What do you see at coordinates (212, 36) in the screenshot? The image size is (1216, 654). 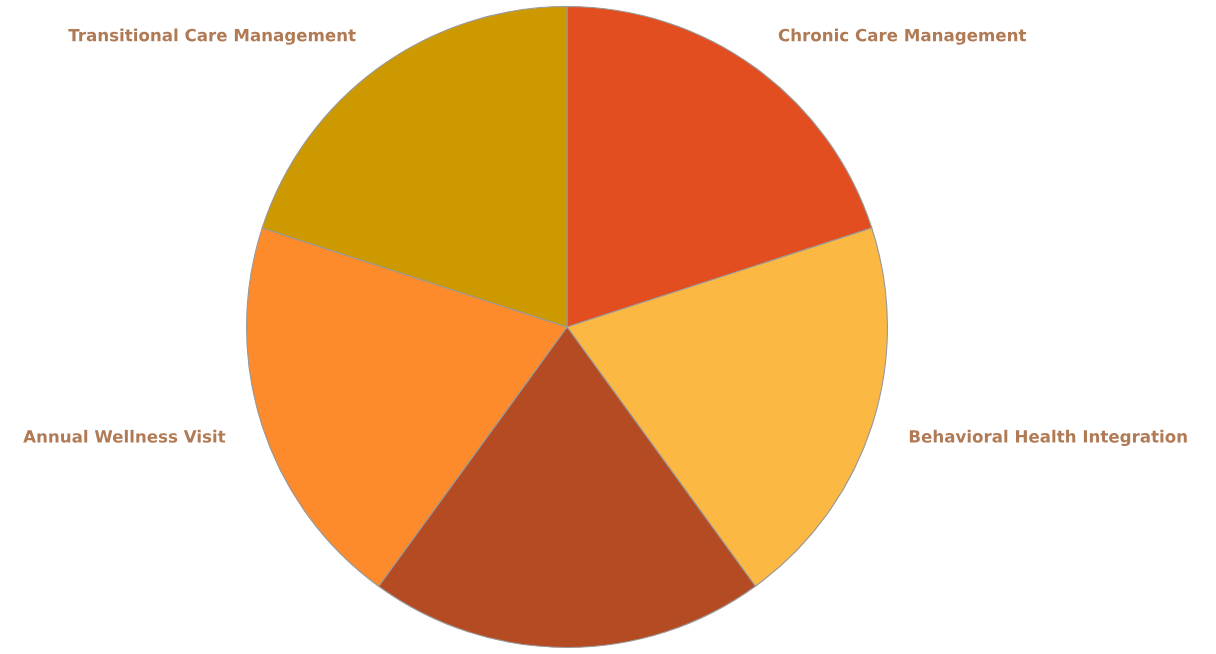 I see `slice-label: Transitional Care Management` at bounding box center [212, 36].